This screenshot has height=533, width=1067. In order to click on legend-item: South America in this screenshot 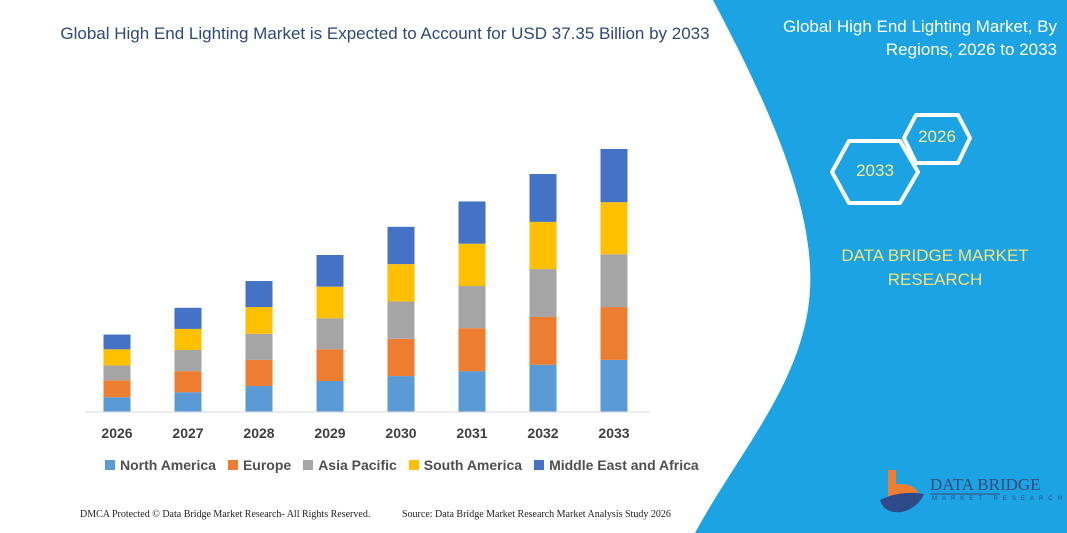, I will do `click(465, 465)`.